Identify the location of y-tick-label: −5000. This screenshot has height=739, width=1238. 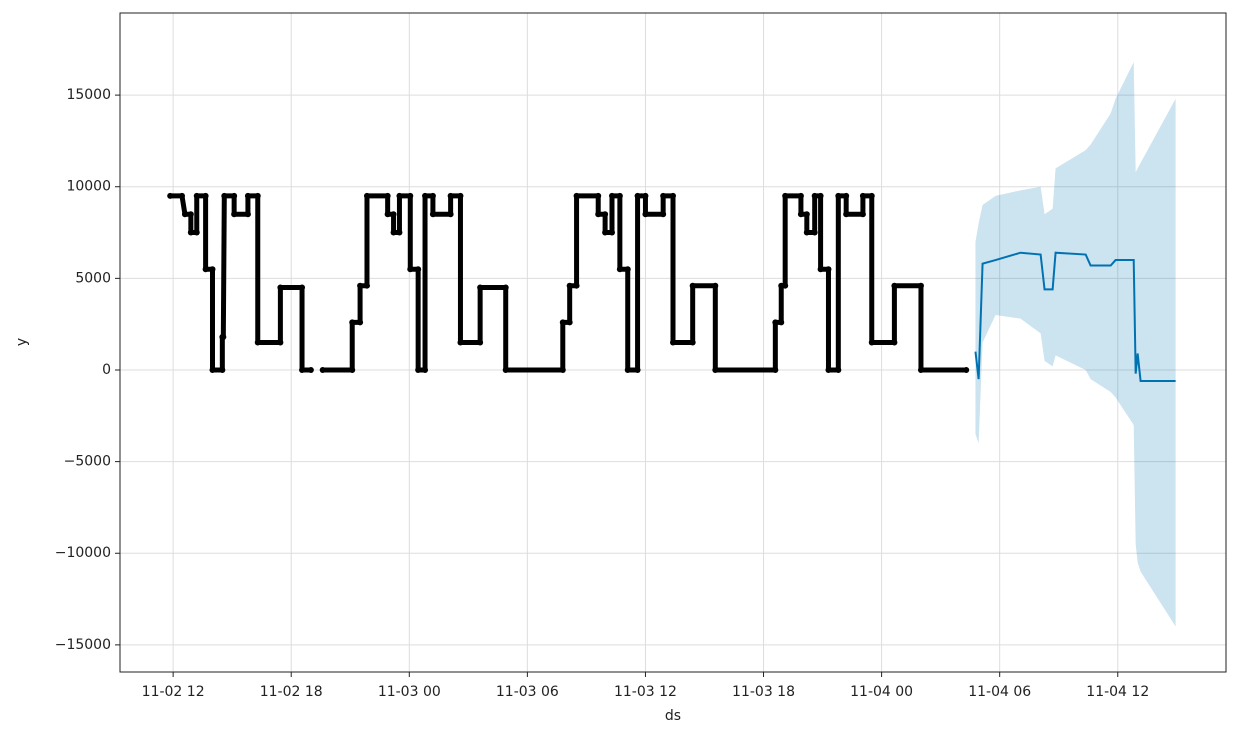
(87, 462).